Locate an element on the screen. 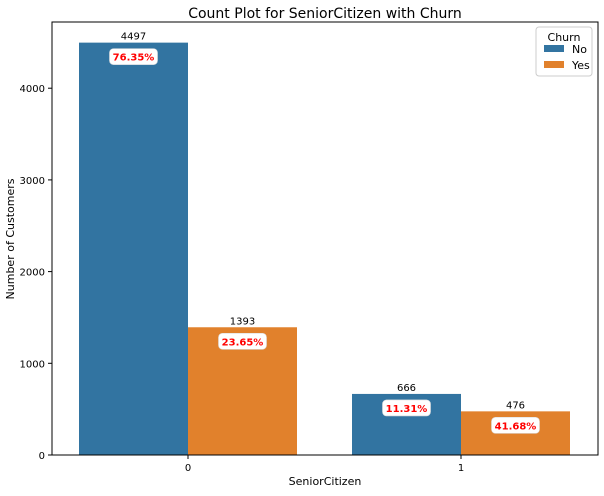  y-tick-label: 4000 is located at coordinates (32, 89).